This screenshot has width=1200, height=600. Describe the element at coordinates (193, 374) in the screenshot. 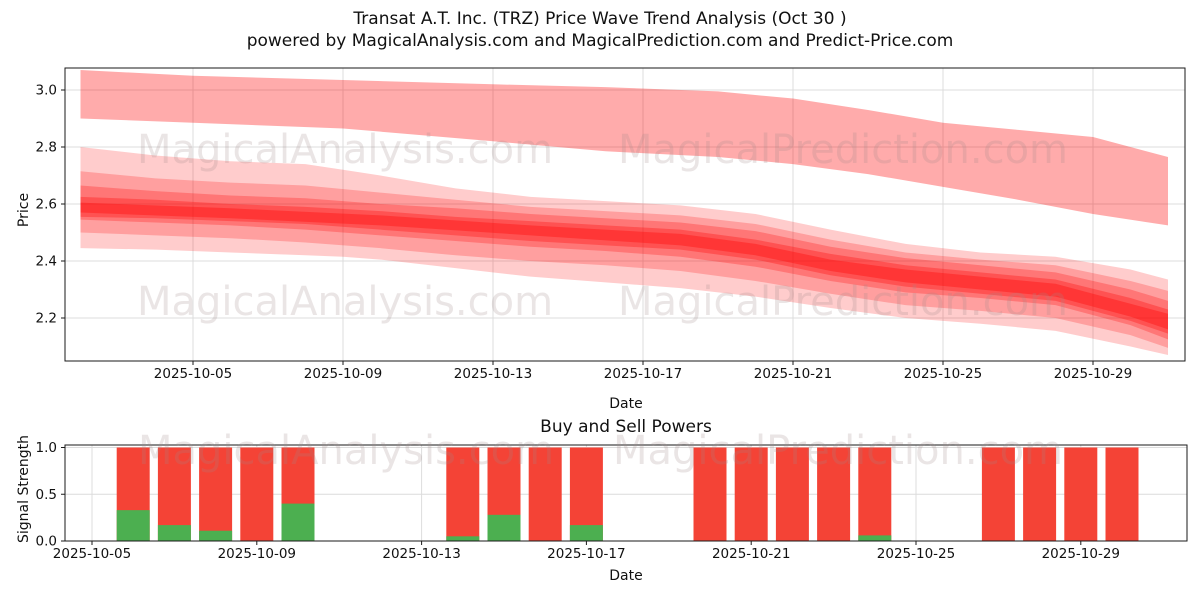

I see `price-x-tick-label: 2025-10-05` at that location.